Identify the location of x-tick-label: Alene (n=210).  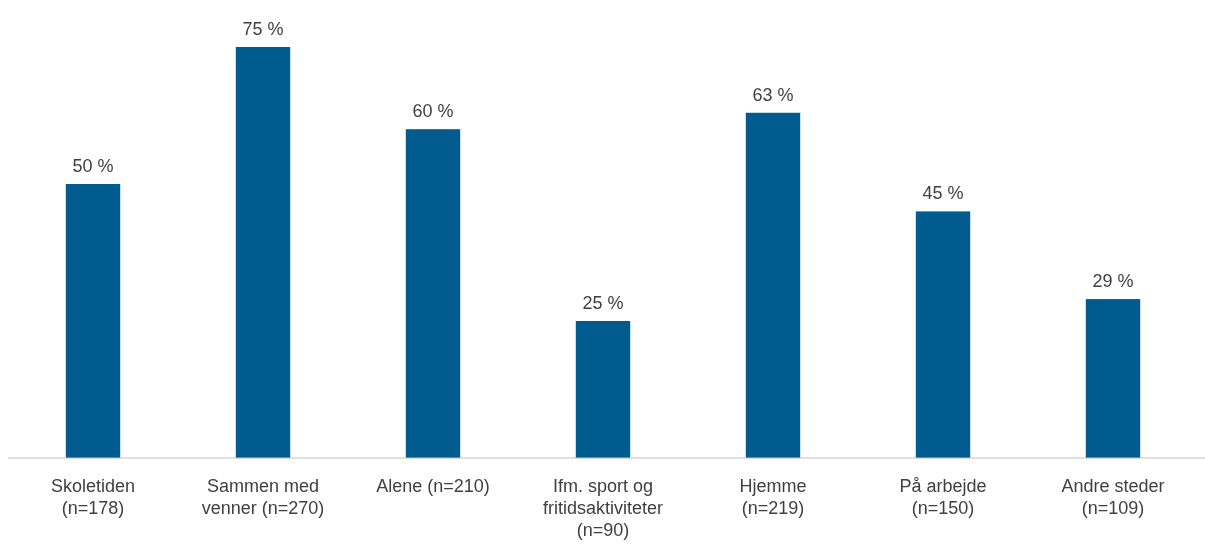
(433, 486).